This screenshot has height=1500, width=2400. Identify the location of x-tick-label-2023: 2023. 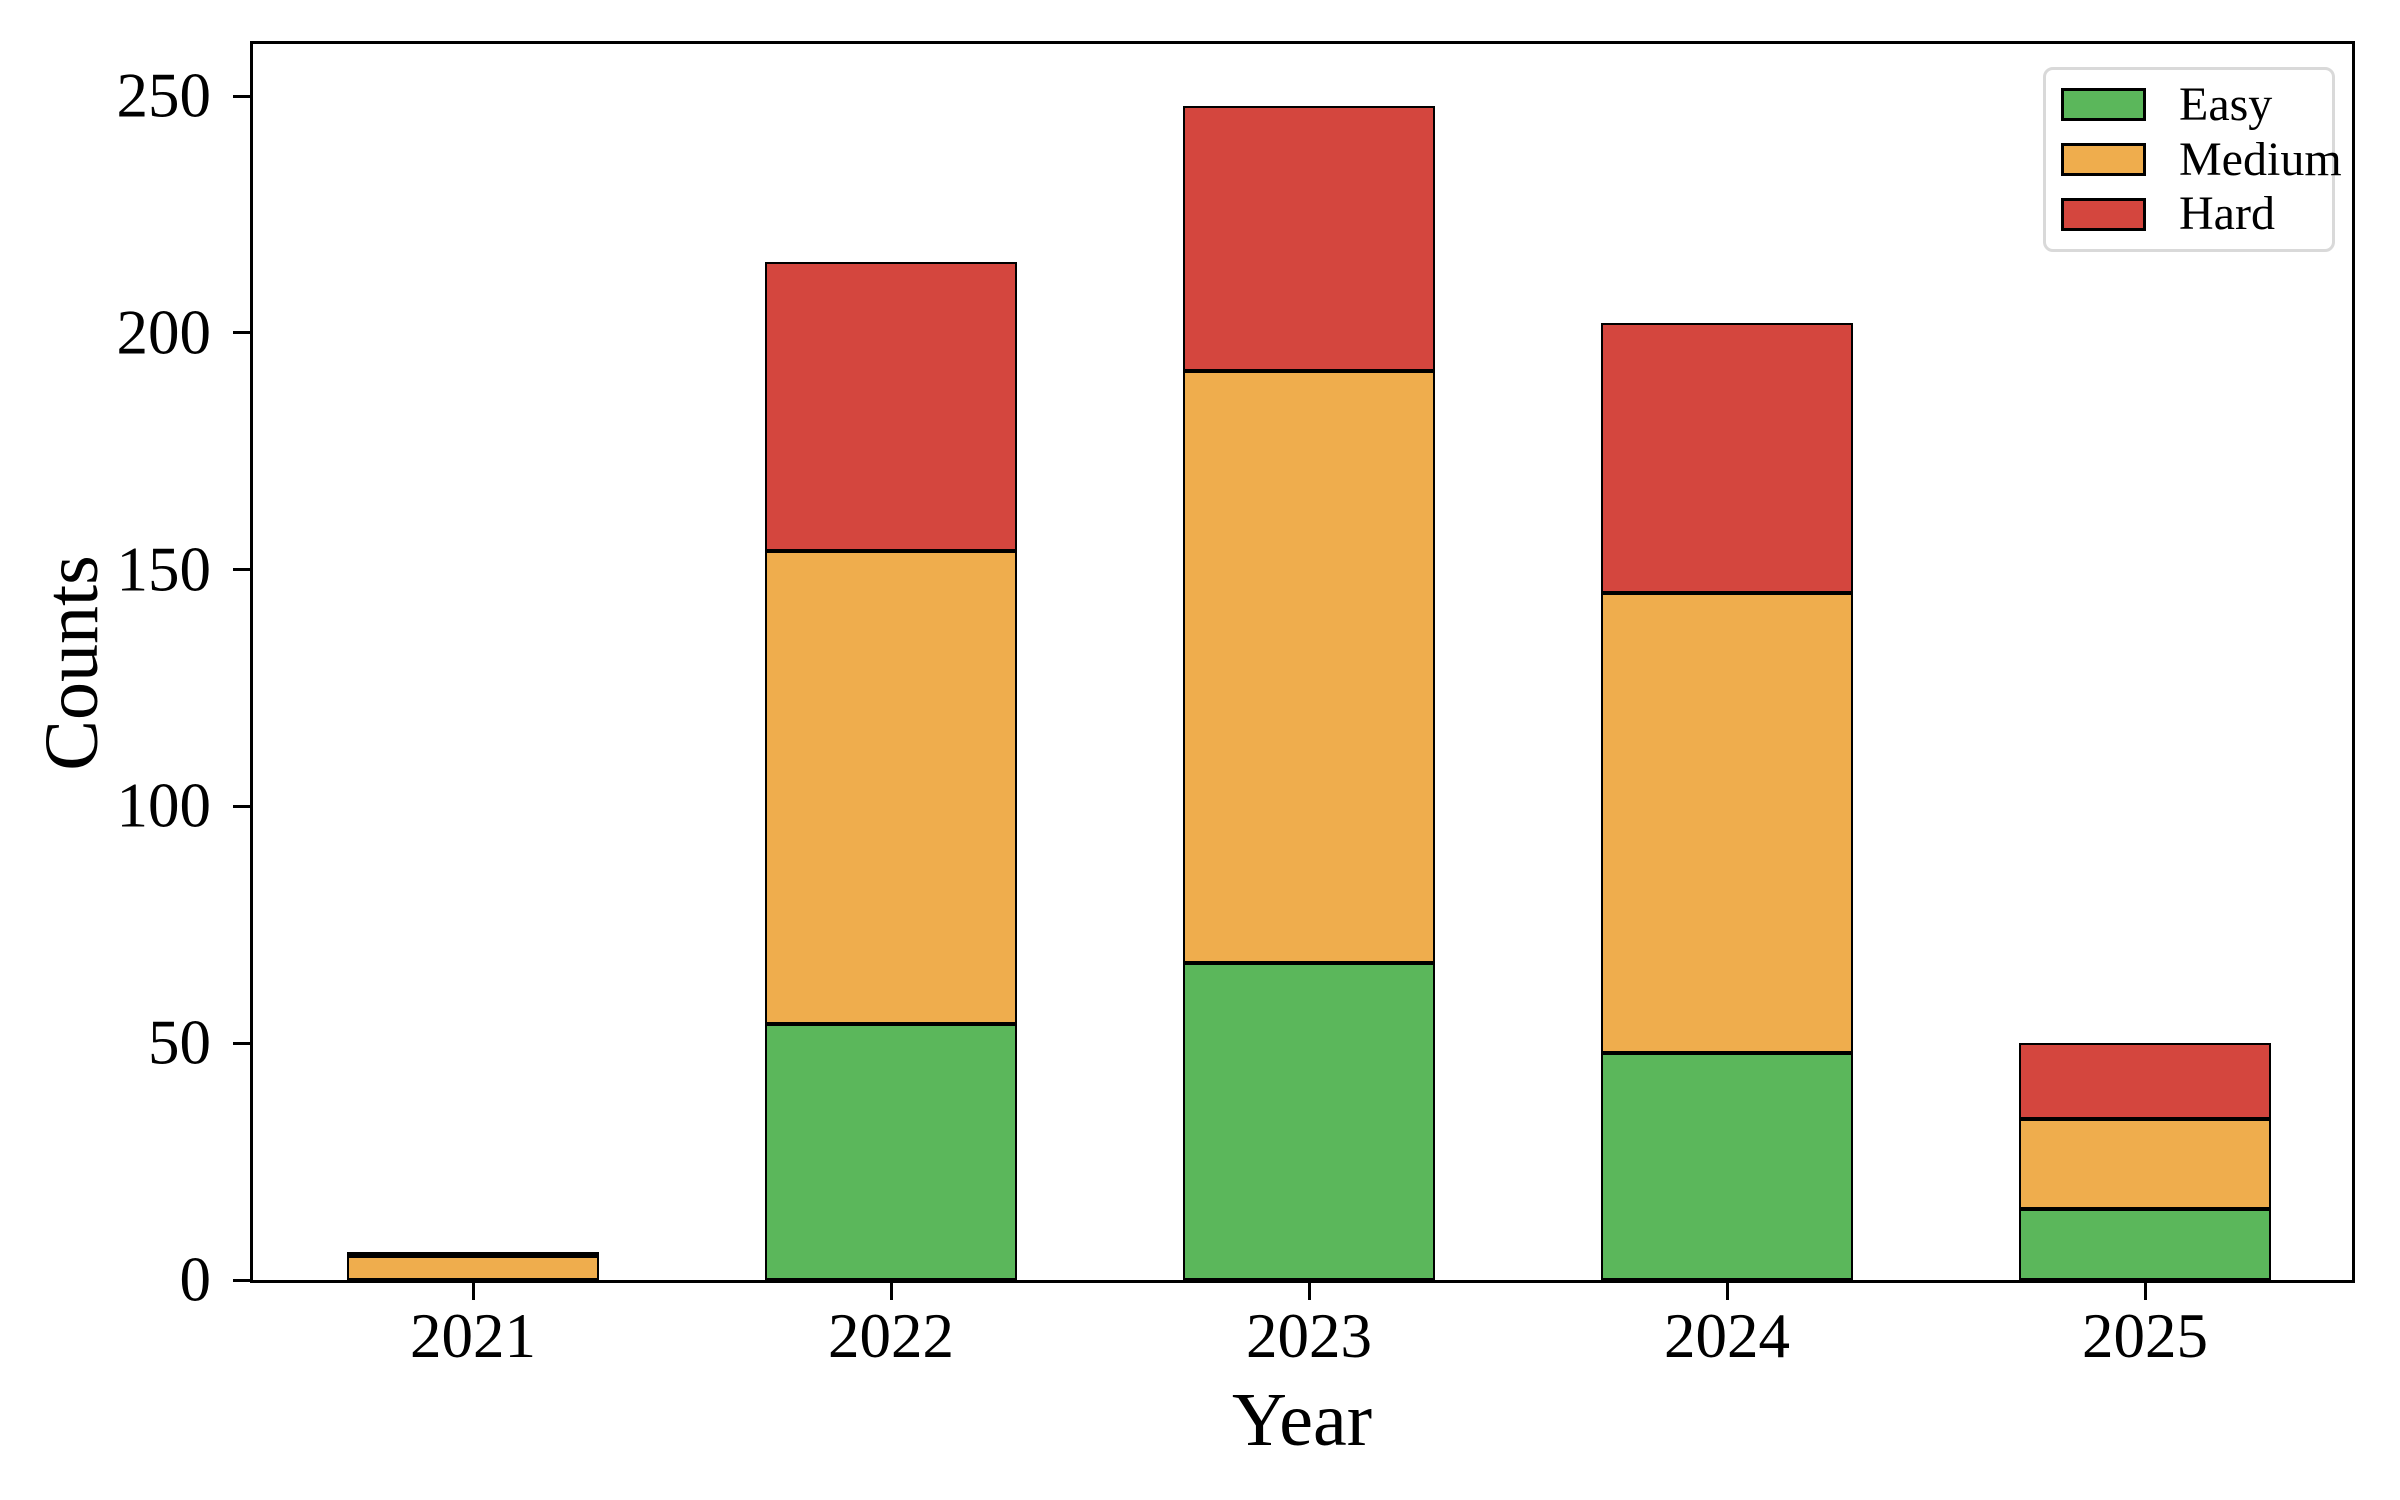
(1309, 1336).